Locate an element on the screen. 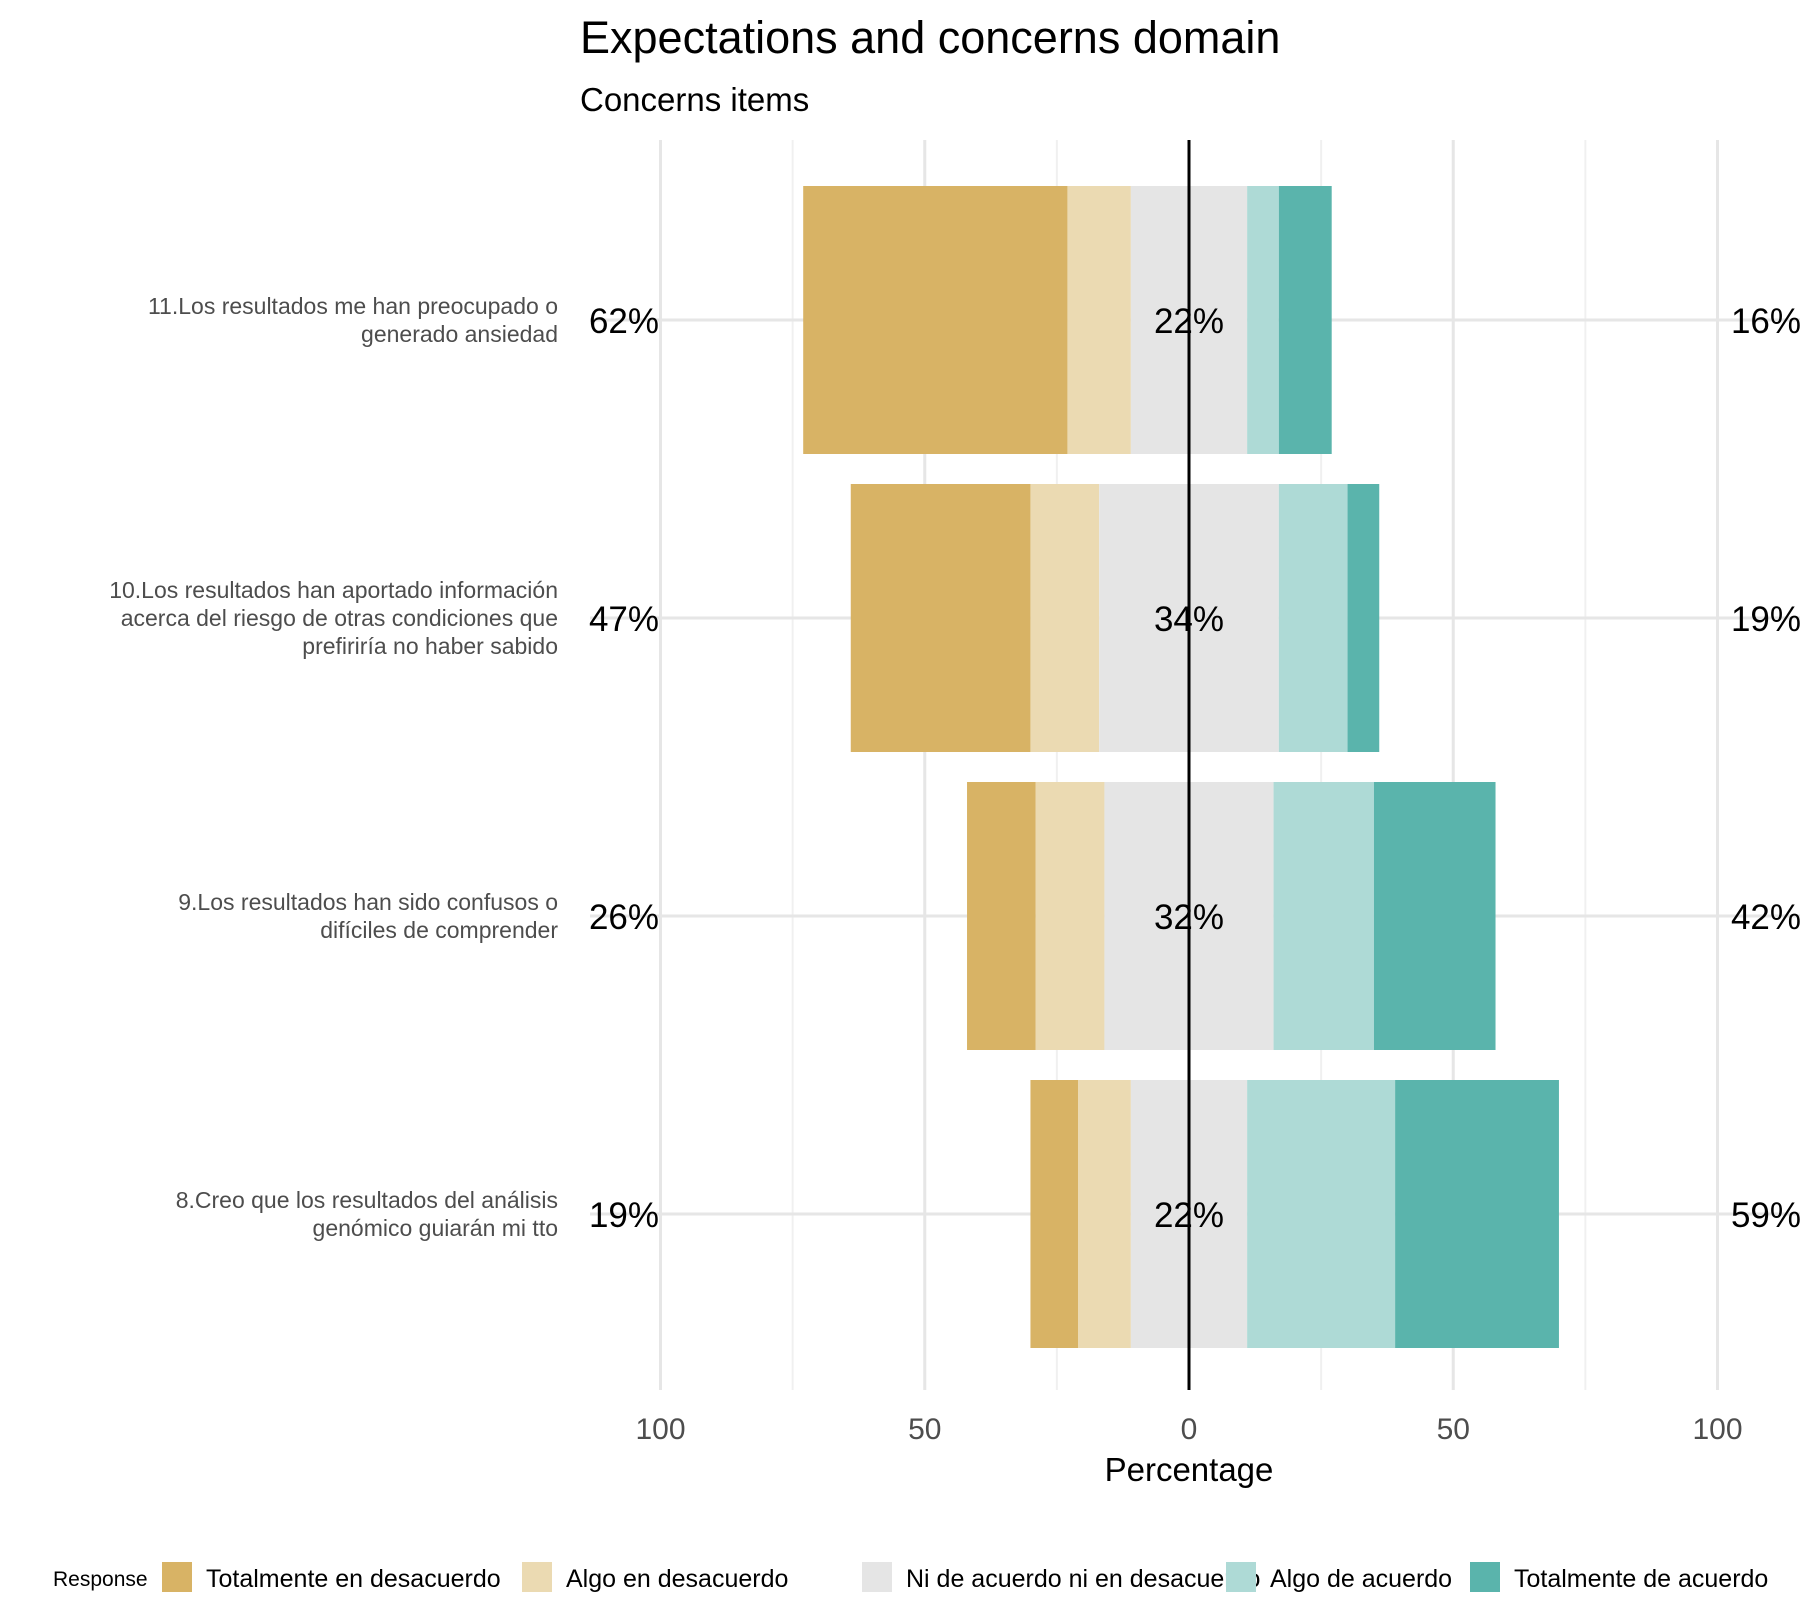 The height and width of the screenshot is (1620, 1800). legend-label: Totalmente de acuerdo is located at coordinates (1641, 1579).